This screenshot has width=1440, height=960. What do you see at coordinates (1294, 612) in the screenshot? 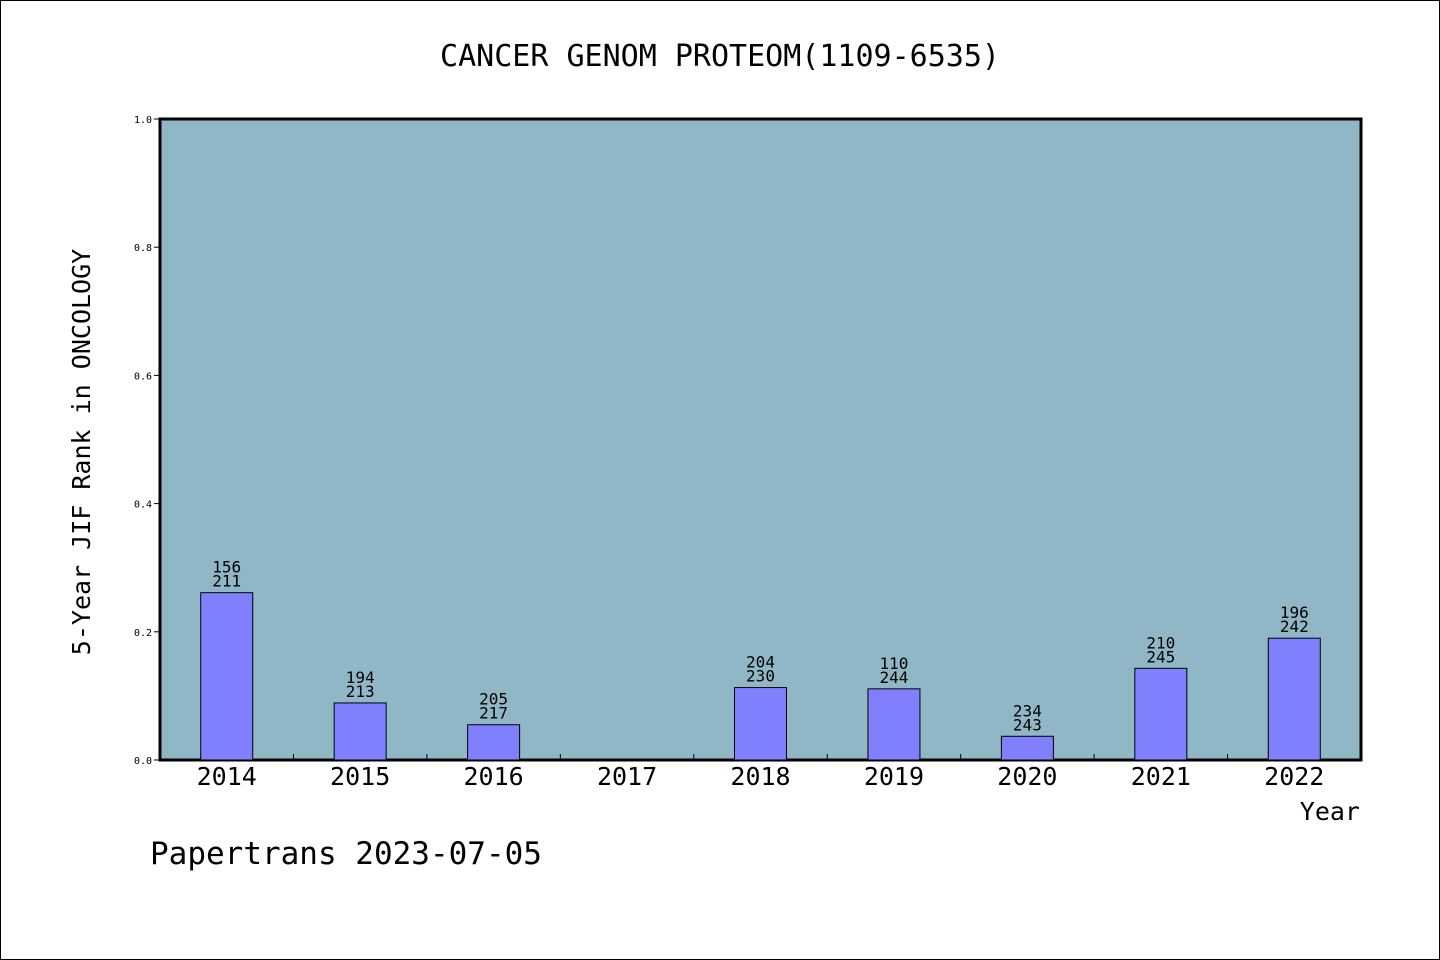
I see `bar-rank-label: 196` at bounding box center [1294, 612].